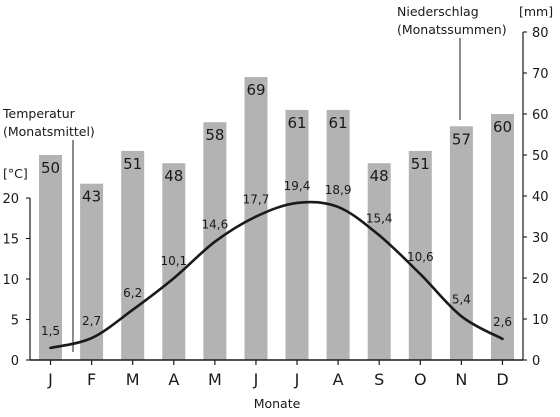 The image size is (560, 417). What do you see at coordinates (420, 379) in the screenshot?
I see `x-tick-label: O` at bounding box center [420, 379].